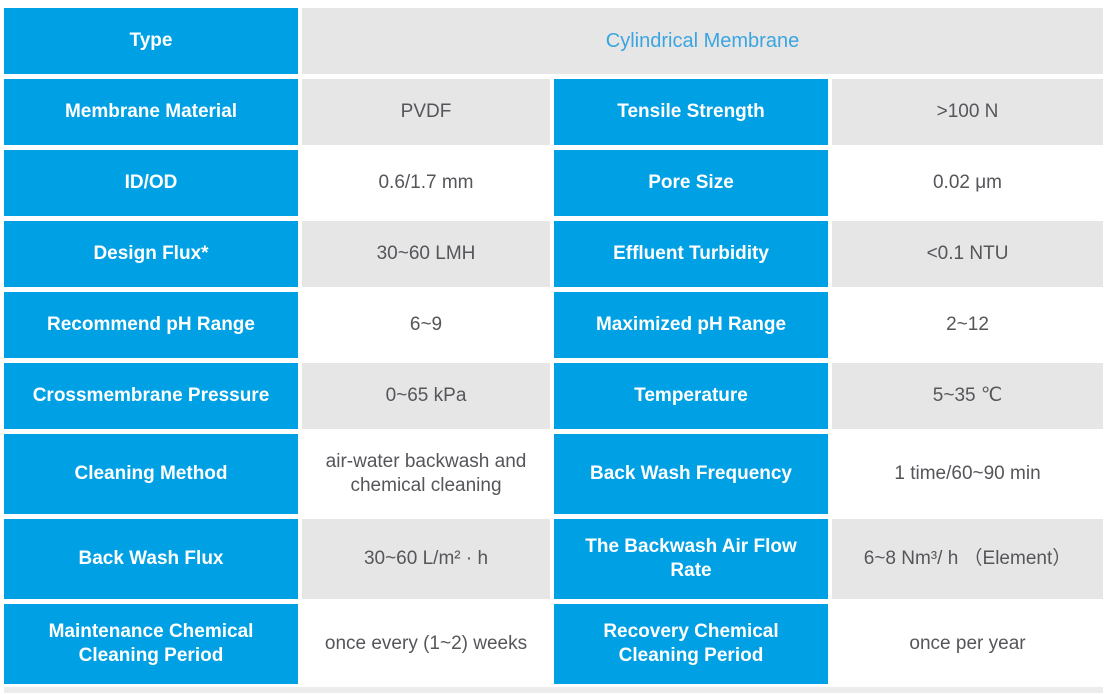 This screenshot has height=694, width=1110. I want to click on id-od-label: ID/OD, so click(151, 183).